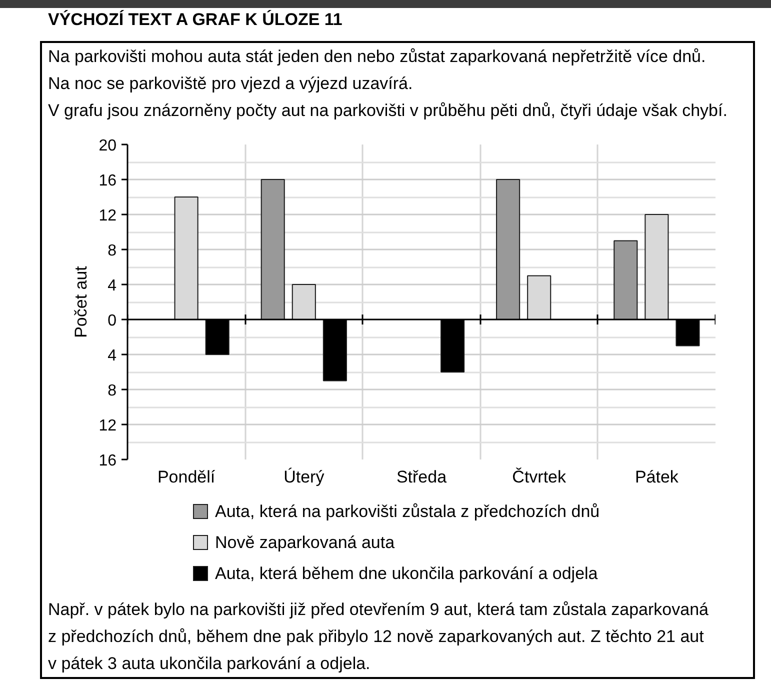 The height and width of the screenshot is (685, 771). Describe the element at coordinates (195, 20) in the screenshot. I see `chart-title: VÝCHOZÍ TEXT A GRAF K ÚLOZE 11` at that location.